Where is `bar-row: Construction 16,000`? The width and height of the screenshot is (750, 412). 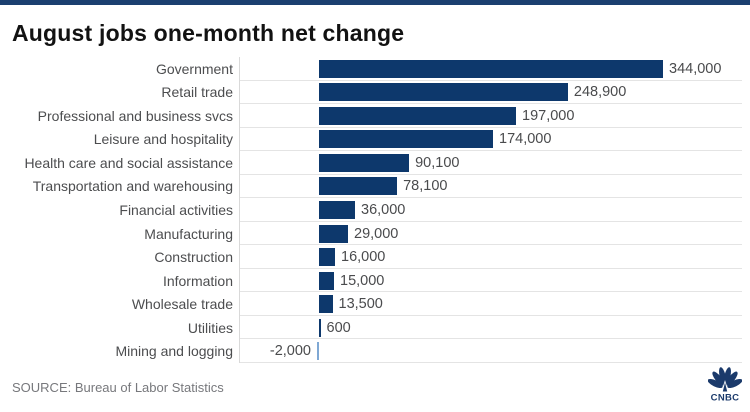 bar-row: Construction 16,000 is located at coordinates (375, 257).